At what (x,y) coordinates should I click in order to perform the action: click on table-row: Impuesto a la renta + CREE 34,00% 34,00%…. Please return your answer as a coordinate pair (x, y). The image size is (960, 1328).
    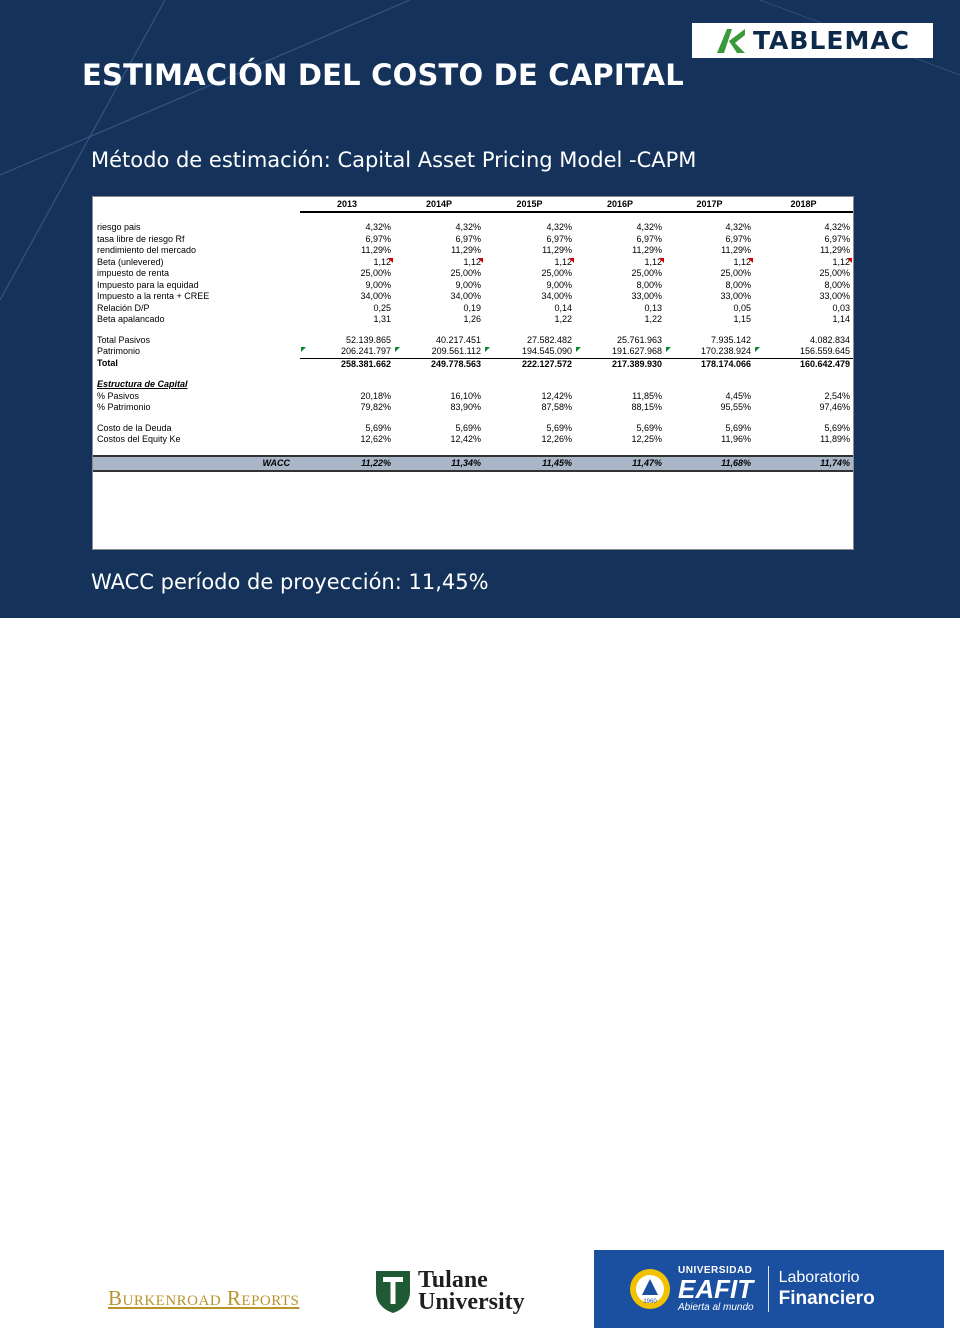
    Looking at the image, I should click on (473, 297).